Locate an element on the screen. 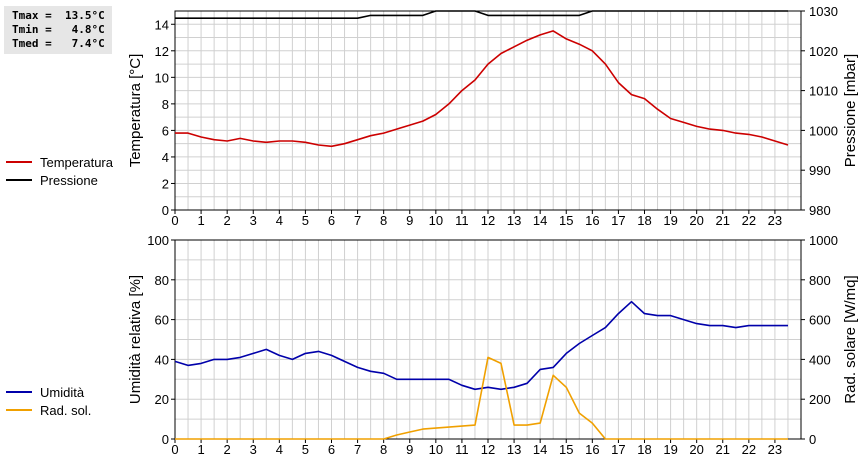  top-x-tick-label: 12 is located at coordinates (488, 220).